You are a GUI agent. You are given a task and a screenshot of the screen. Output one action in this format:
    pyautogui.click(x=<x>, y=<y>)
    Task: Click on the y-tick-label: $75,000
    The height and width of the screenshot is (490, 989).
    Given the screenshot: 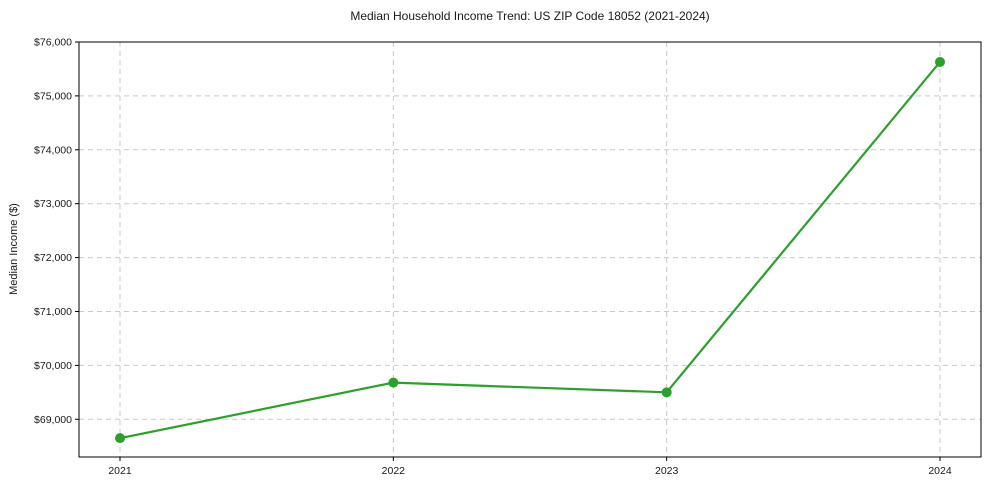 What is the action you would take?
    pyautogui.click(x=53, y=96)
    